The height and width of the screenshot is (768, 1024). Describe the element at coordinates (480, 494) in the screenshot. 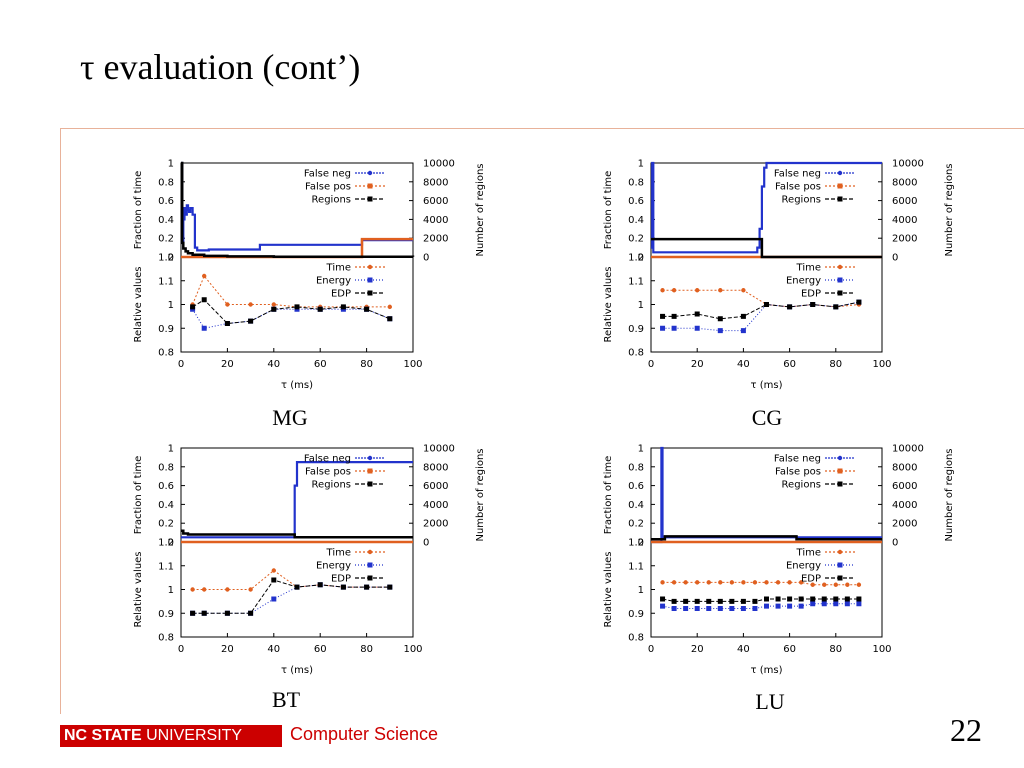

I see `bt-top-y2label: Number of regions` at that location.